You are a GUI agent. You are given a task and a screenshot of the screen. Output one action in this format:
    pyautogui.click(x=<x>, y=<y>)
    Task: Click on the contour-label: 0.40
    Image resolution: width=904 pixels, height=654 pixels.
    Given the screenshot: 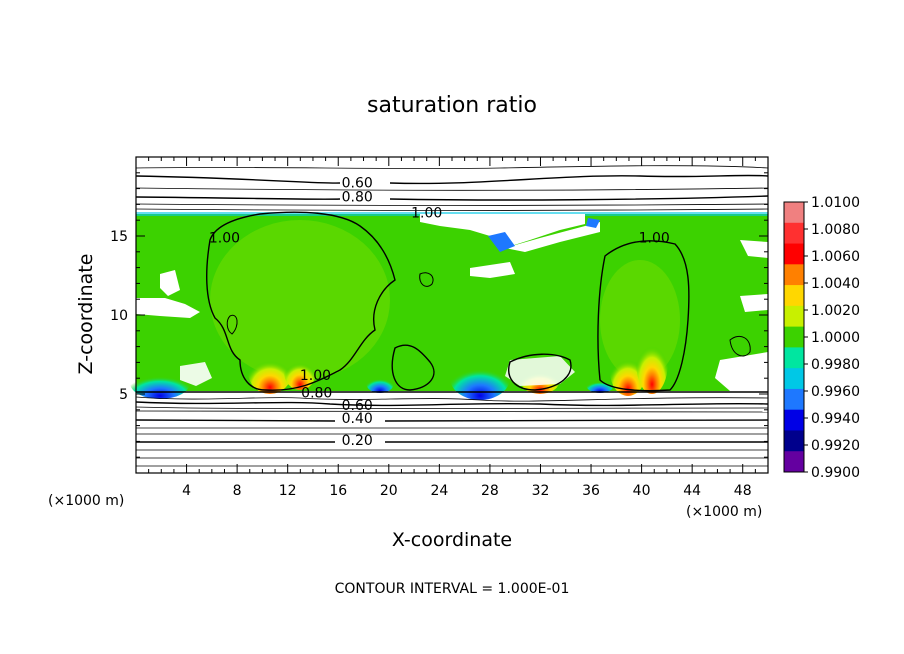 What is the action you would take?
    pyautogui.click(x=357, y=419)
    